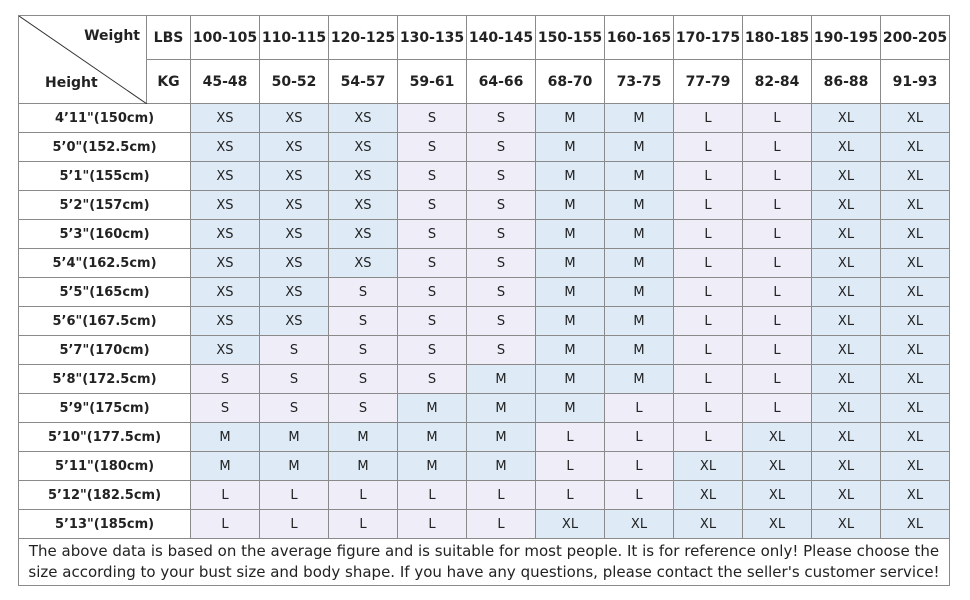 This screenshot has height=600, width=970. I want to click on height-cell: 5’8"(172.5cm), so click(104, 379).